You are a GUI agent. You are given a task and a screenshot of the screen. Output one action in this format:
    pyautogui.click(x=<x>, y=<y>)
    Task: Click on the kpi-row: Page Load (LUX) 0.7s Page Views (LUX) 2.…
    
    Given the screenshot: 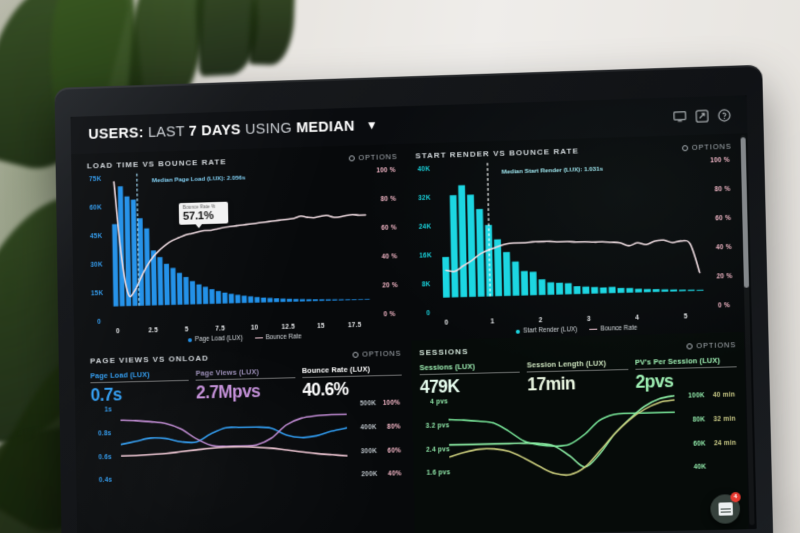 What is the action you would take?
    pyautogui.click(x=246, y=385)
    